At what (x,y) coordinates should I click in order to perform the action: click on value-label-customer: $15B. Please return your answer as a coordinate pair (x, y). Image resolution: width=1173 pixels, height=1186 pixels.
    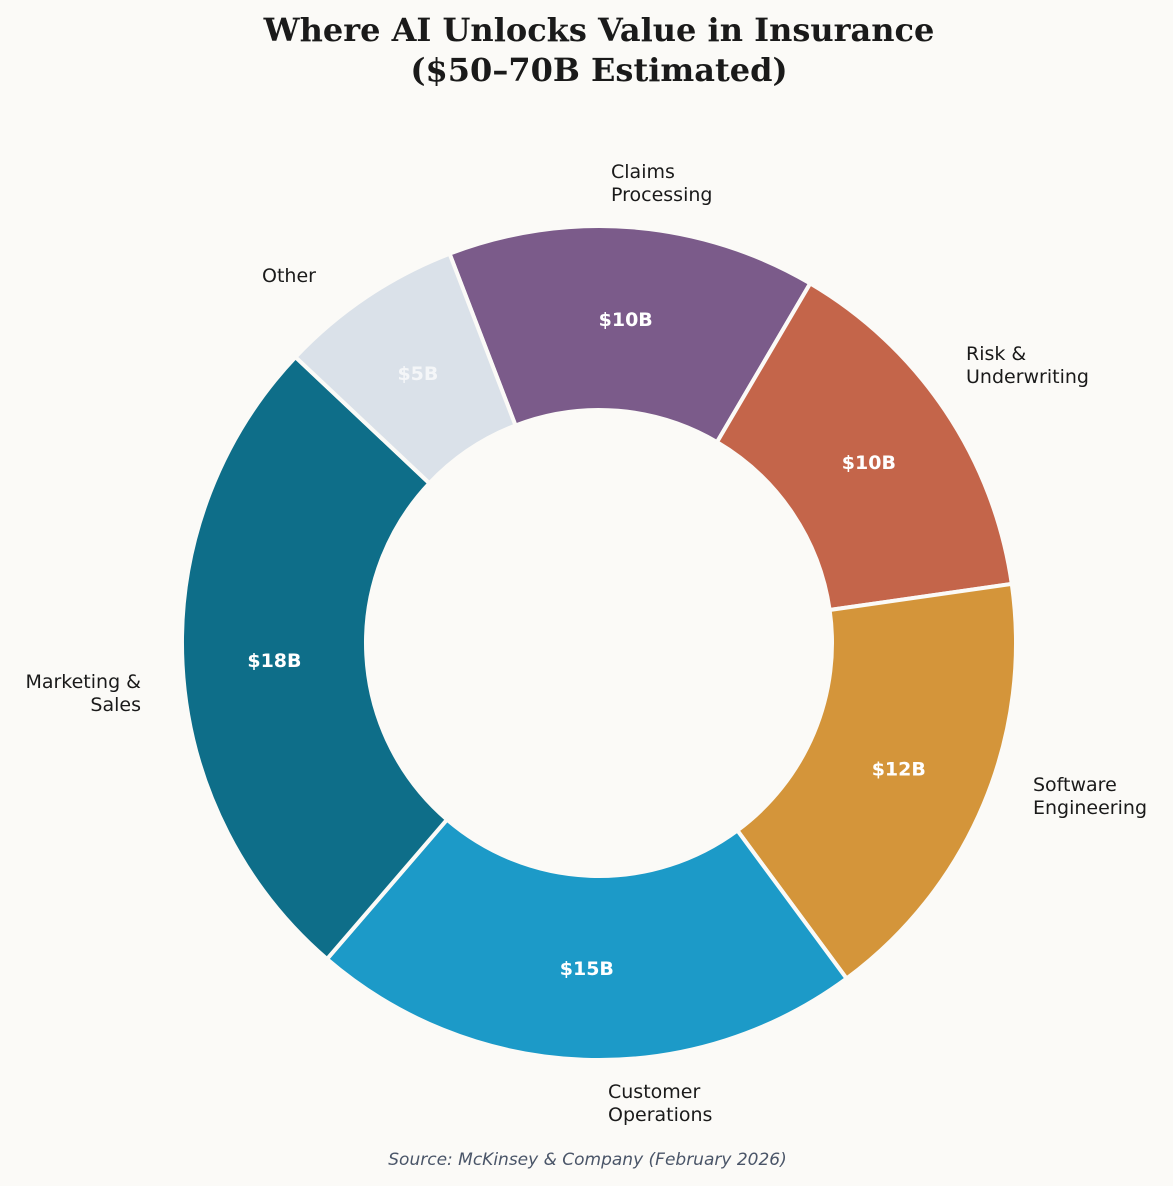
    Looking at the image, I should click on (587, 969).